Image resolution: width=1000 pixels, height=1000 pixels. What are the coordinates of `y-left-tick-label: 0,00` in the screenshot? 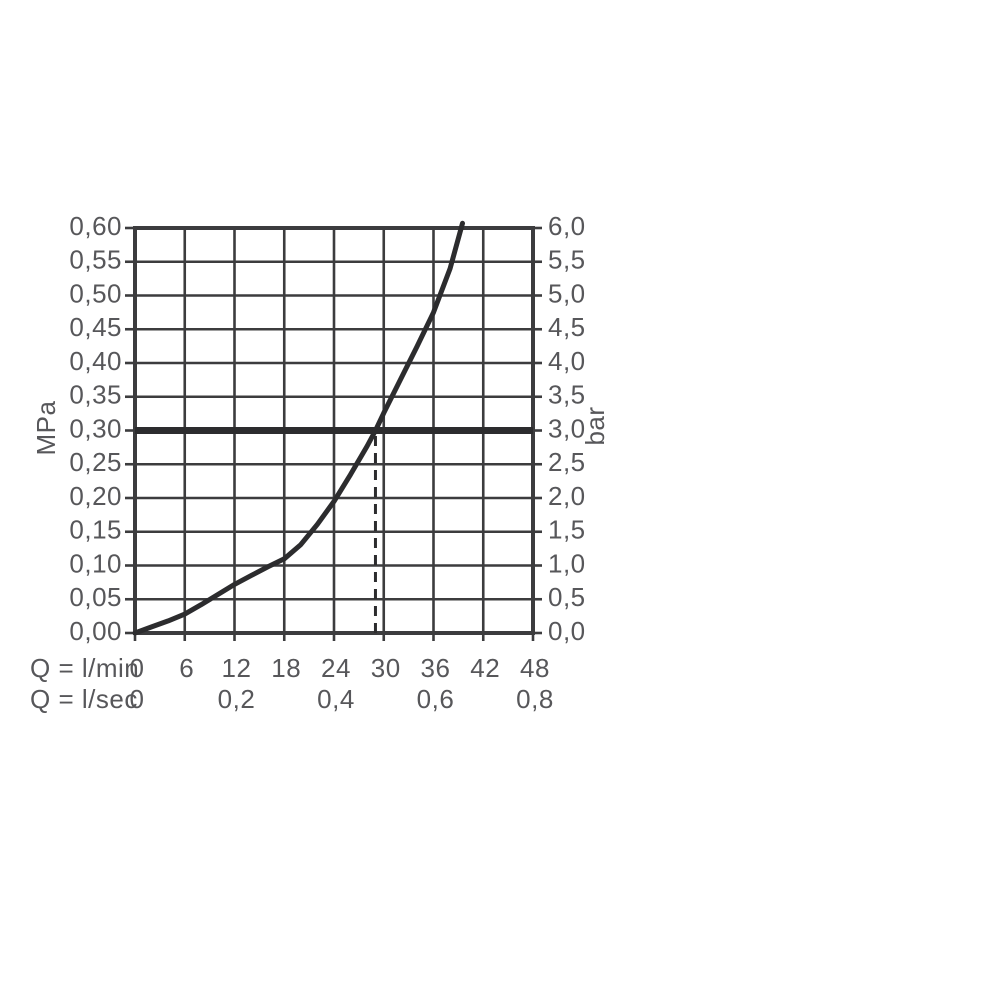 It's located at (95, 631).